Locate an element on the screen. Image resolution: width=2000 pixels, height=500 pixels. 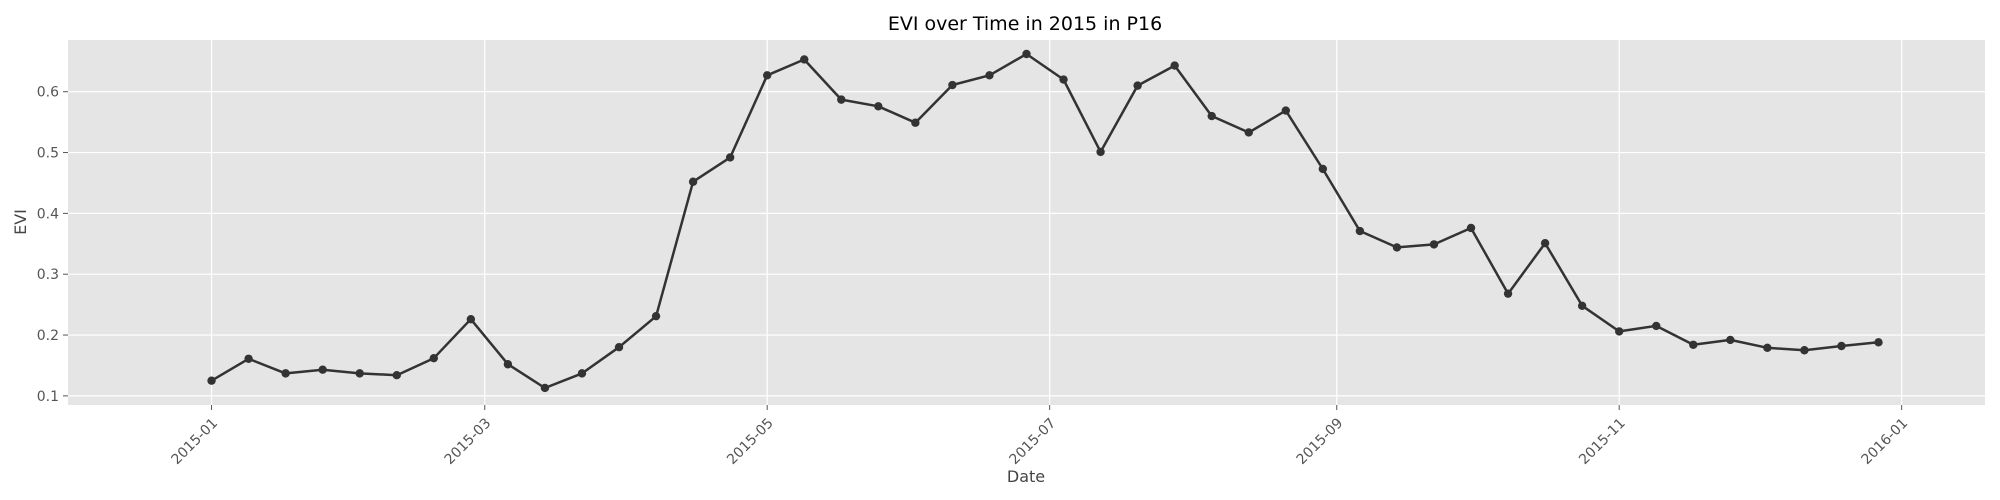
x-axis-label: Date is located at coordinates (1026, 476).